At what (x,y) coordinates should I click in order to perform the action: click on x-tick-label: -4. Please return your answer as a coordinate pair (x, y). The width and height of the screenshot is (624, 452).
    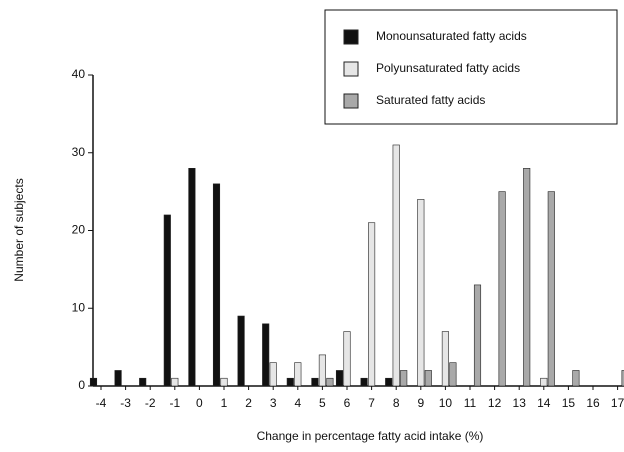
    Looking at the image, I should click on (101, 403).